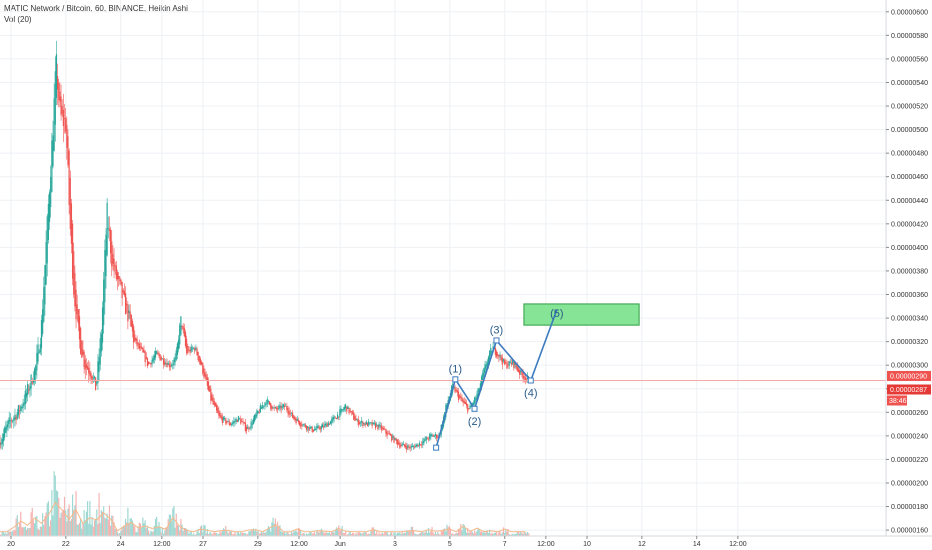 The height and width of the screenshot is (550, 932). Describe the element at coordinates (498, 379) in the screenshot. I see `elliott-wave-drawing: (1) (2) (3) (4) (5)` at that location.